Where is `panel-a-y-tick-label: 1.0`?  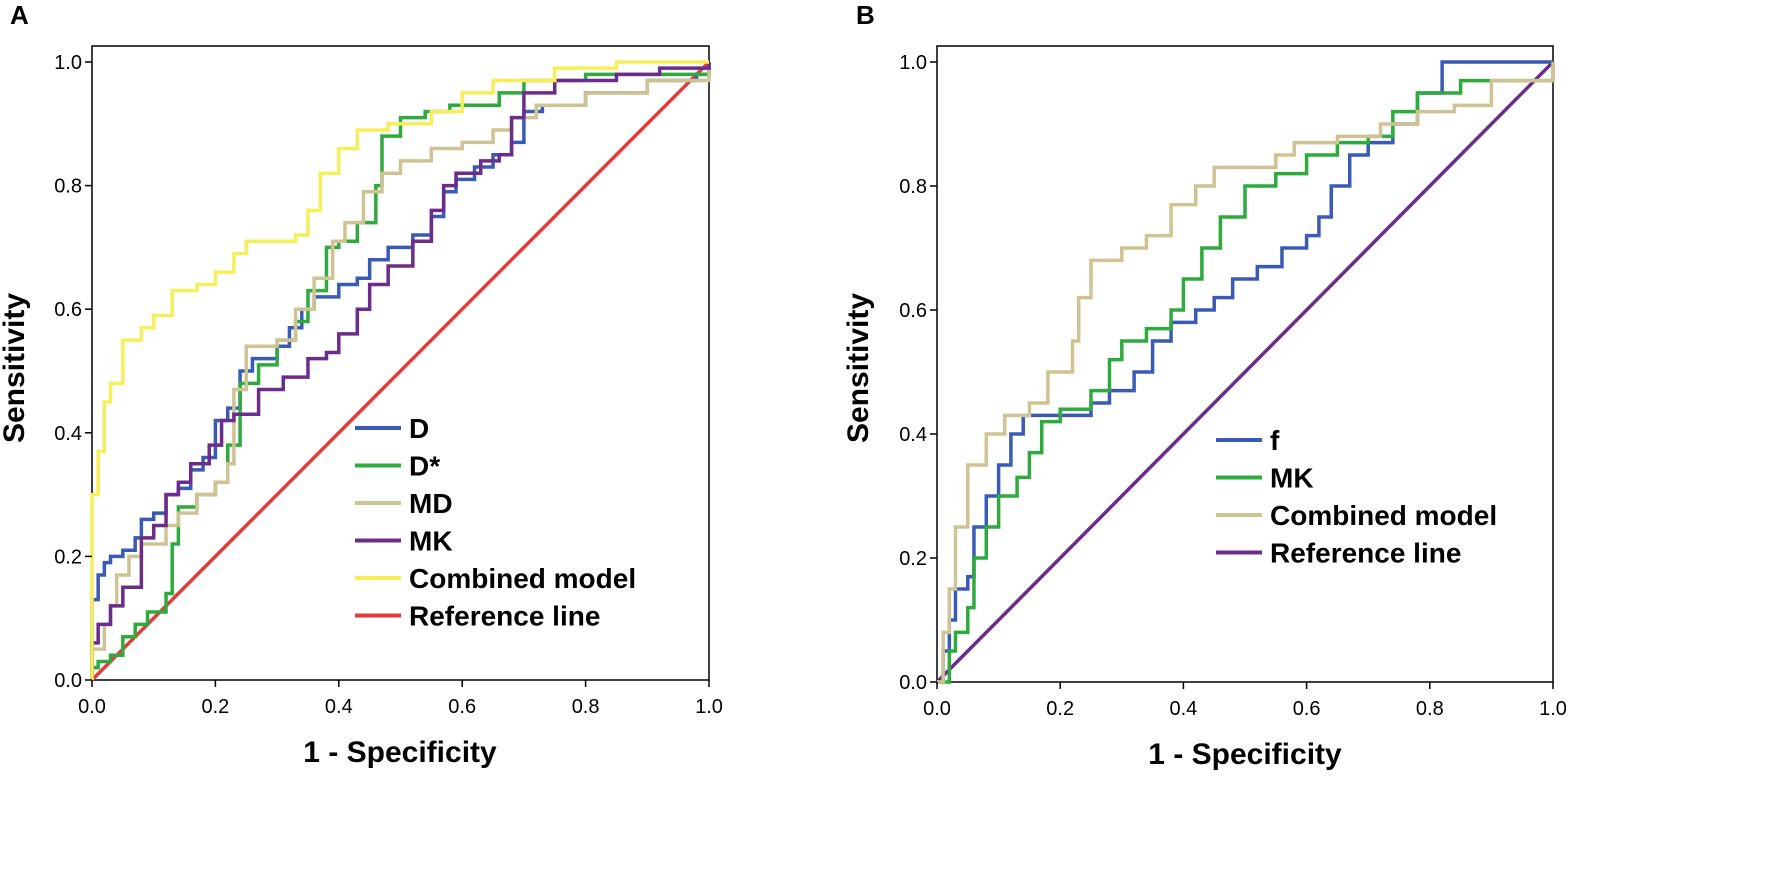
panel-a-y-tick-label: 1.0 is located at coordinates (68, 63).